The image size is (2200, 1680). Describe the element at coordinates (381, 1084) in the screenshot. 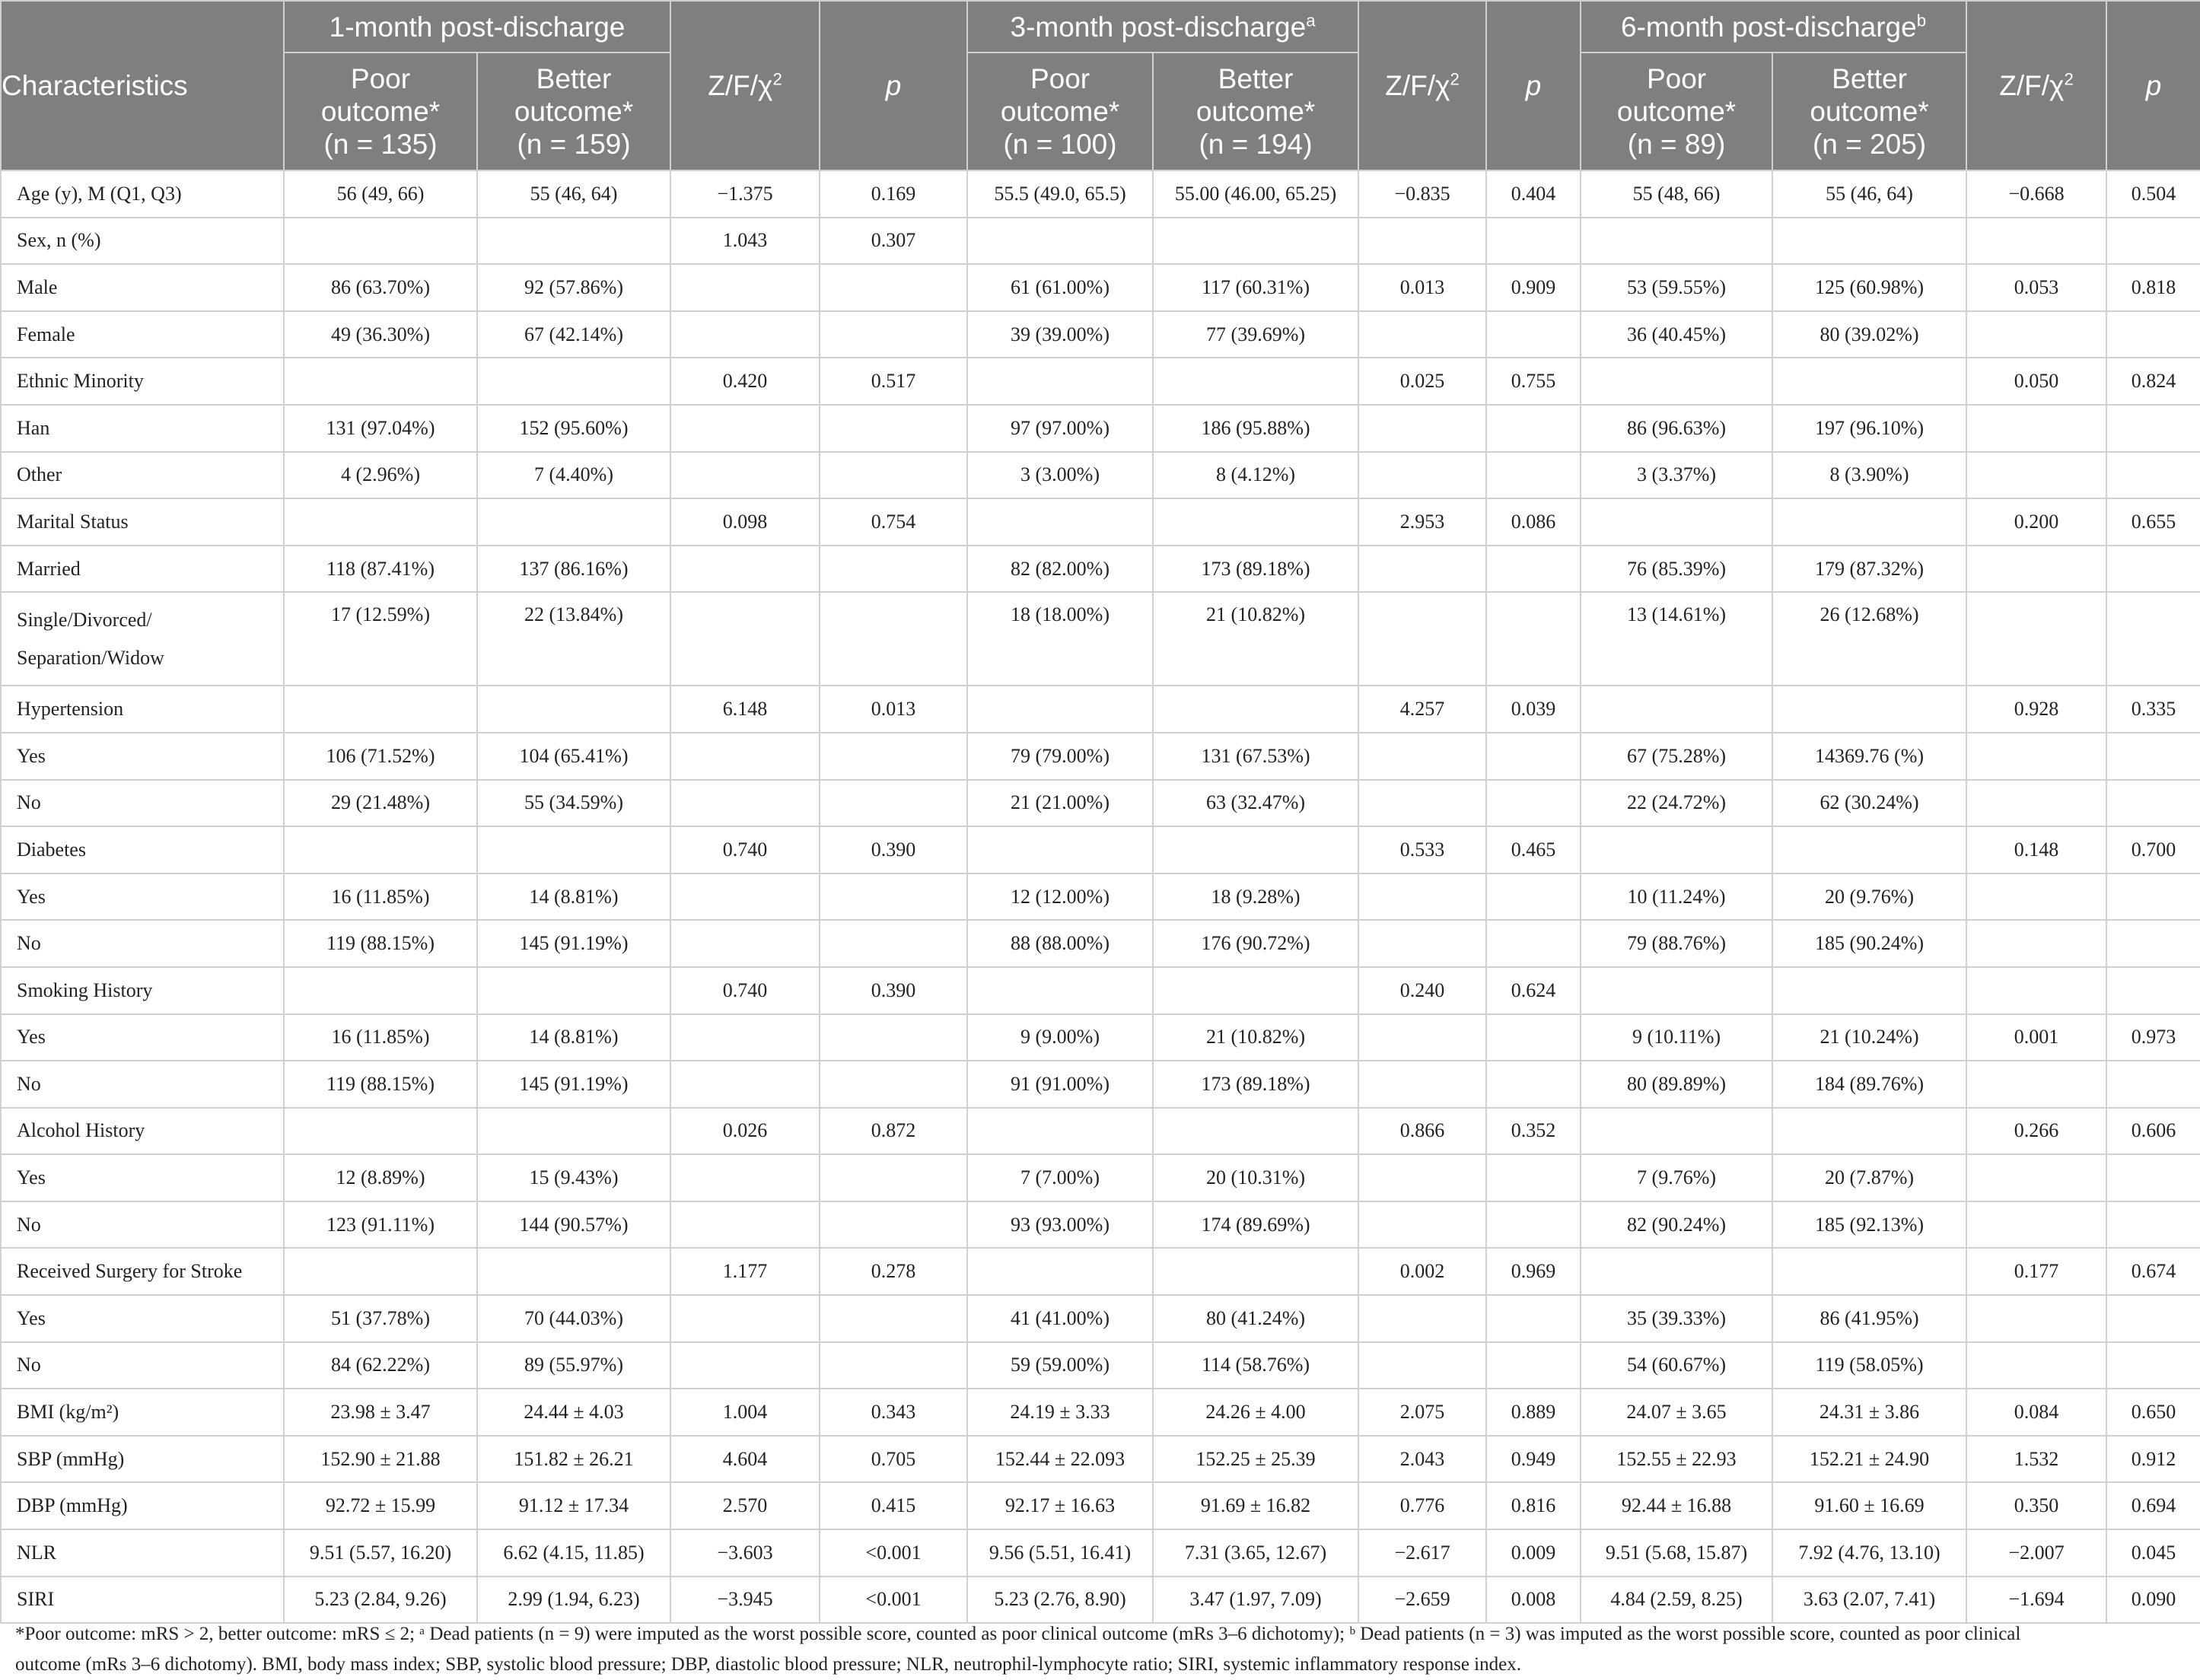

I see `table-cell: 119 (88.15%)` at that location.